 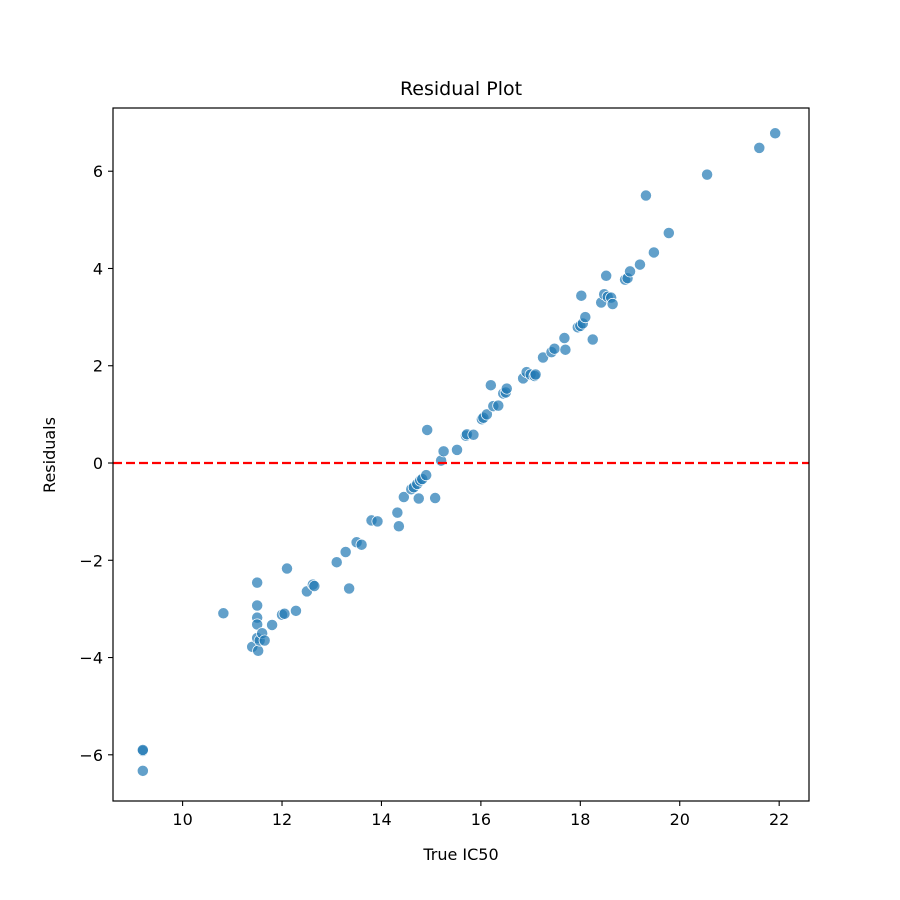 What do you see at coordinates (182, 819) in the screenshot?
I see `x-tick-label: 10` at bounding box center [182, 819].